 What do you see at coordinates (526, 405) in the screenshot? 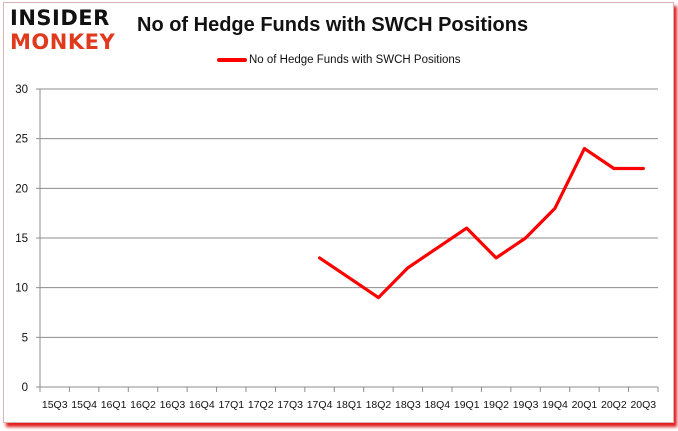
I see `x-tick-label: 19Q3` at bounding box center [526, 405].